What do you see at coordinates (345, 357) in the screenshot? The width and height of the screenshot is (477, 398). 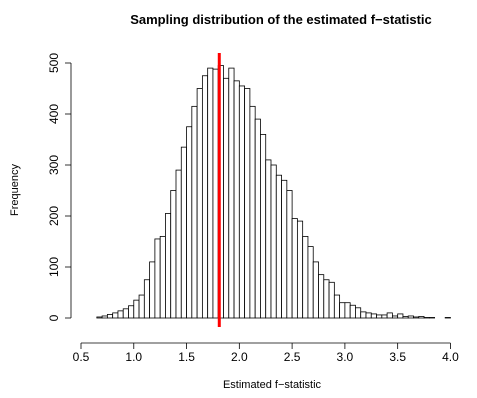 I see `x-tick-label: 3.0` at bounding box center [345, 357].